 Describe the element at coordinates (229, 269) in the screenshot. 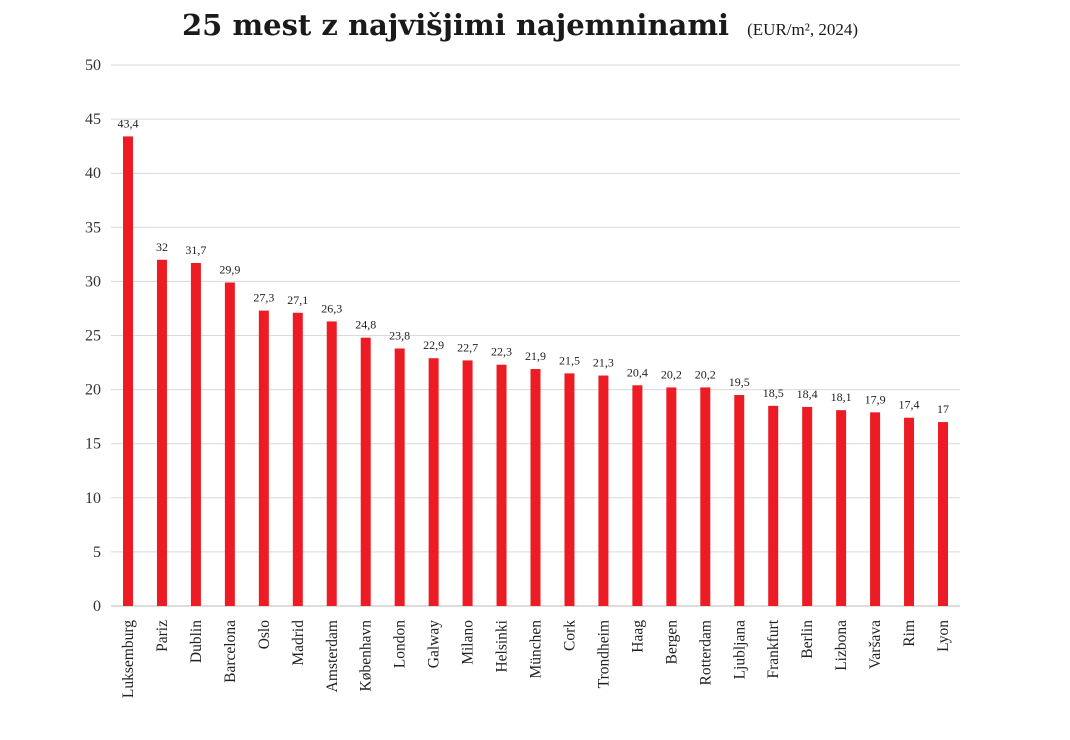

I see `value-label: 29,9` at that location.